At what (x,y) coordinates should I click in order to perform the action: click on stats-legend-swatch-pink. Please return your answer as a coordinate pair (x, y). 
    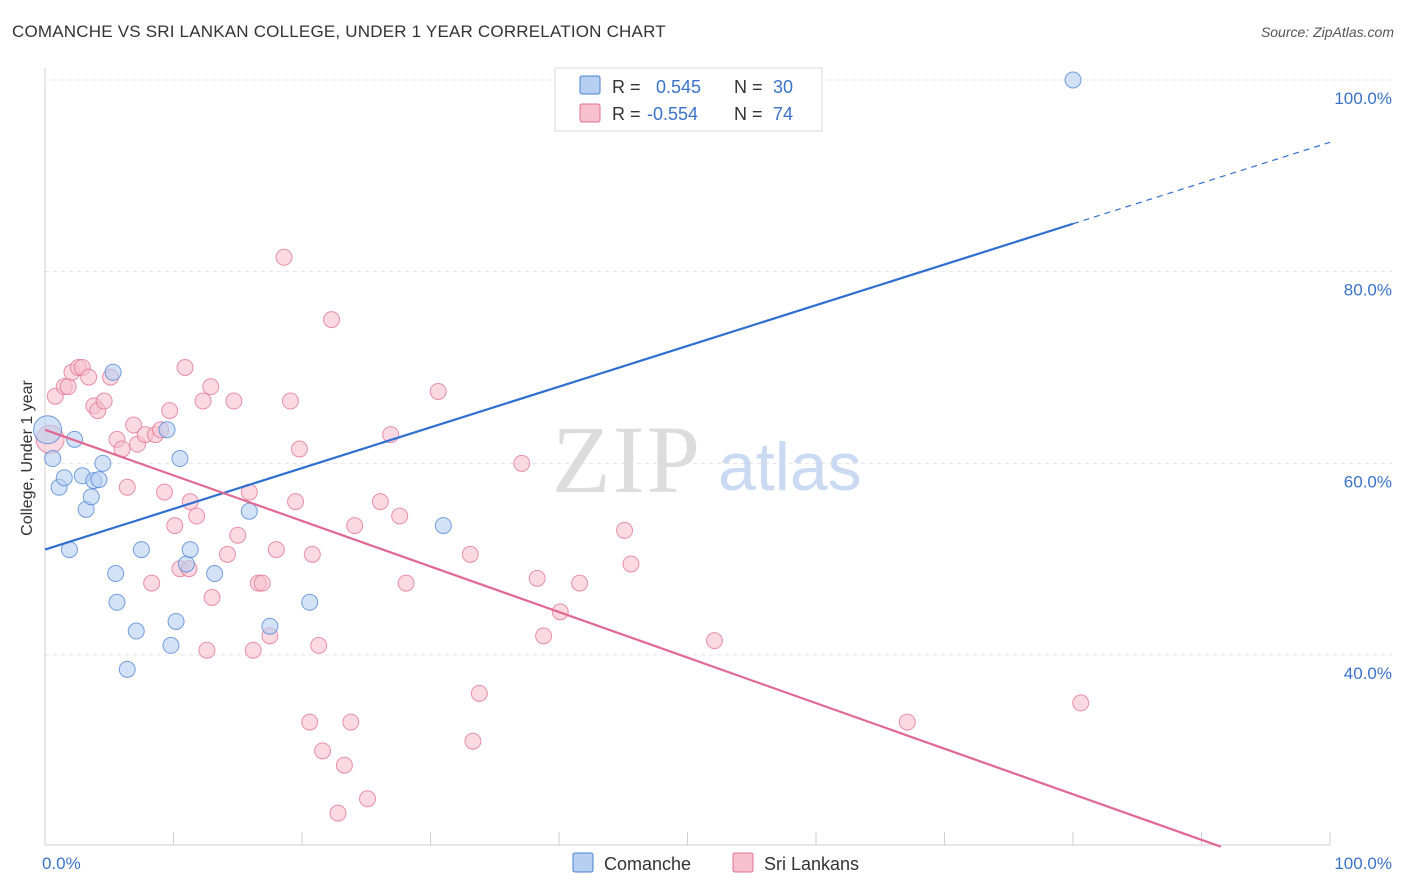
    Looking at the image, I should click on (590, 113).